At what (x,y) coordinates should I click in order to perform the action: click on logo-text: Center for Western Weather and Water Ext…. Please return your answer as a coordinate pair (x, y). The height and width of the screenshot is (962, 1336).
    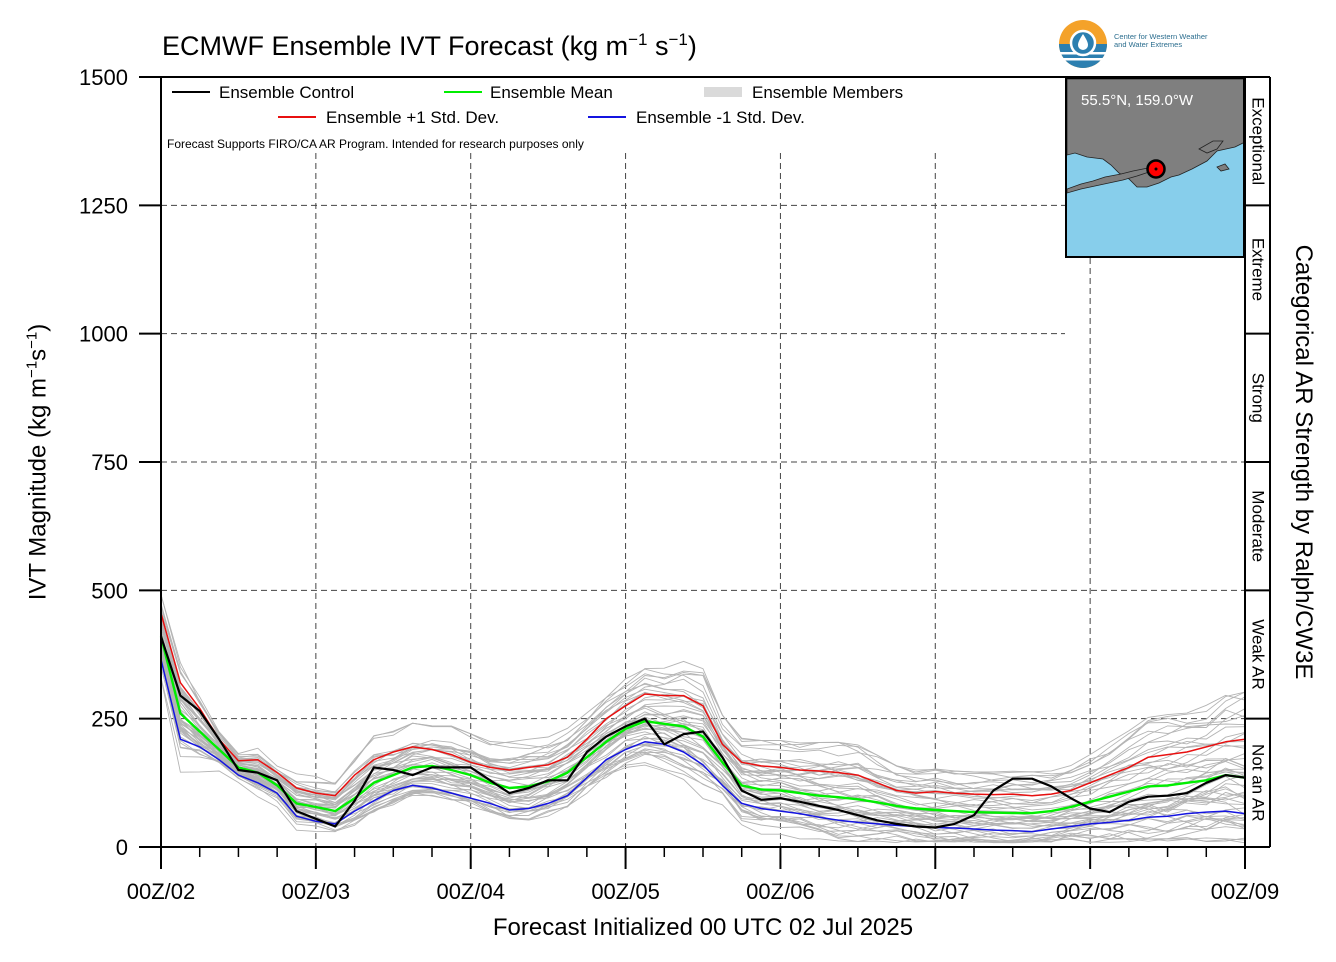
    Looking at the image, I should click on (1161, 40).